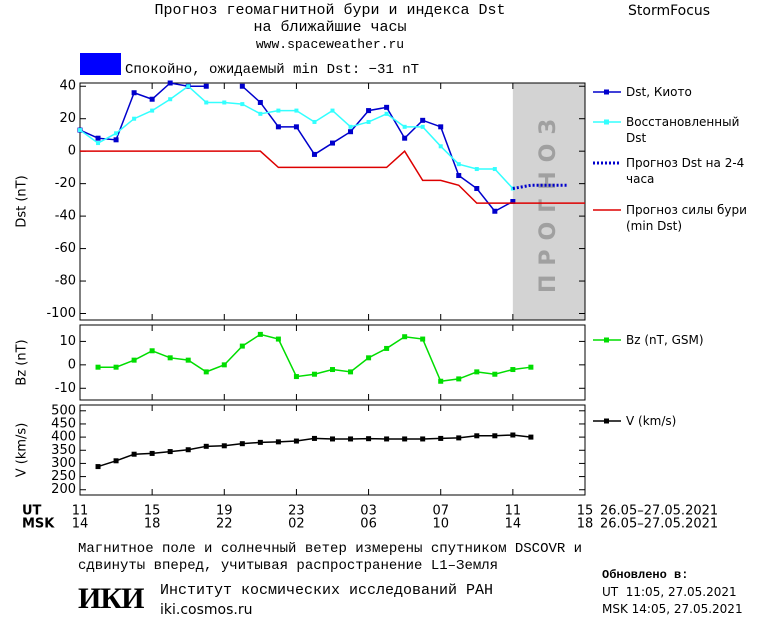  Describe the element at coordinates (63, 450) in the screenshot. I see `y-tick-label: 350` at that location.